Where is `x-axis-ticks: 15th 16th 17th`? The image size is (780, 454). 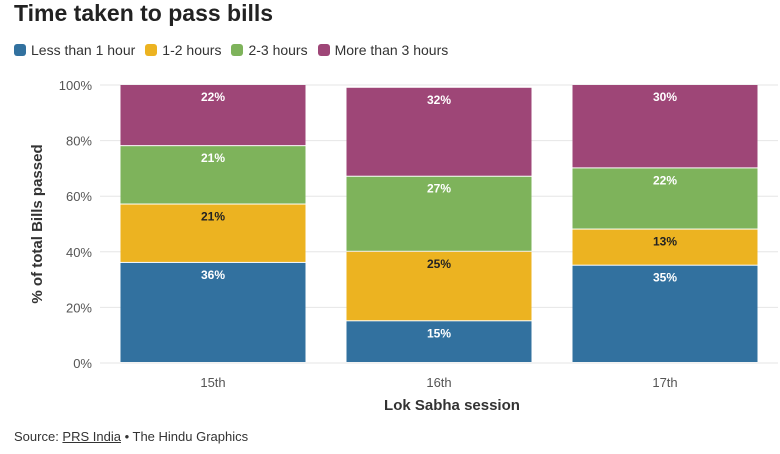
x-axis-ticks: 15th 16th 17th is located at coordinates (438, 382).